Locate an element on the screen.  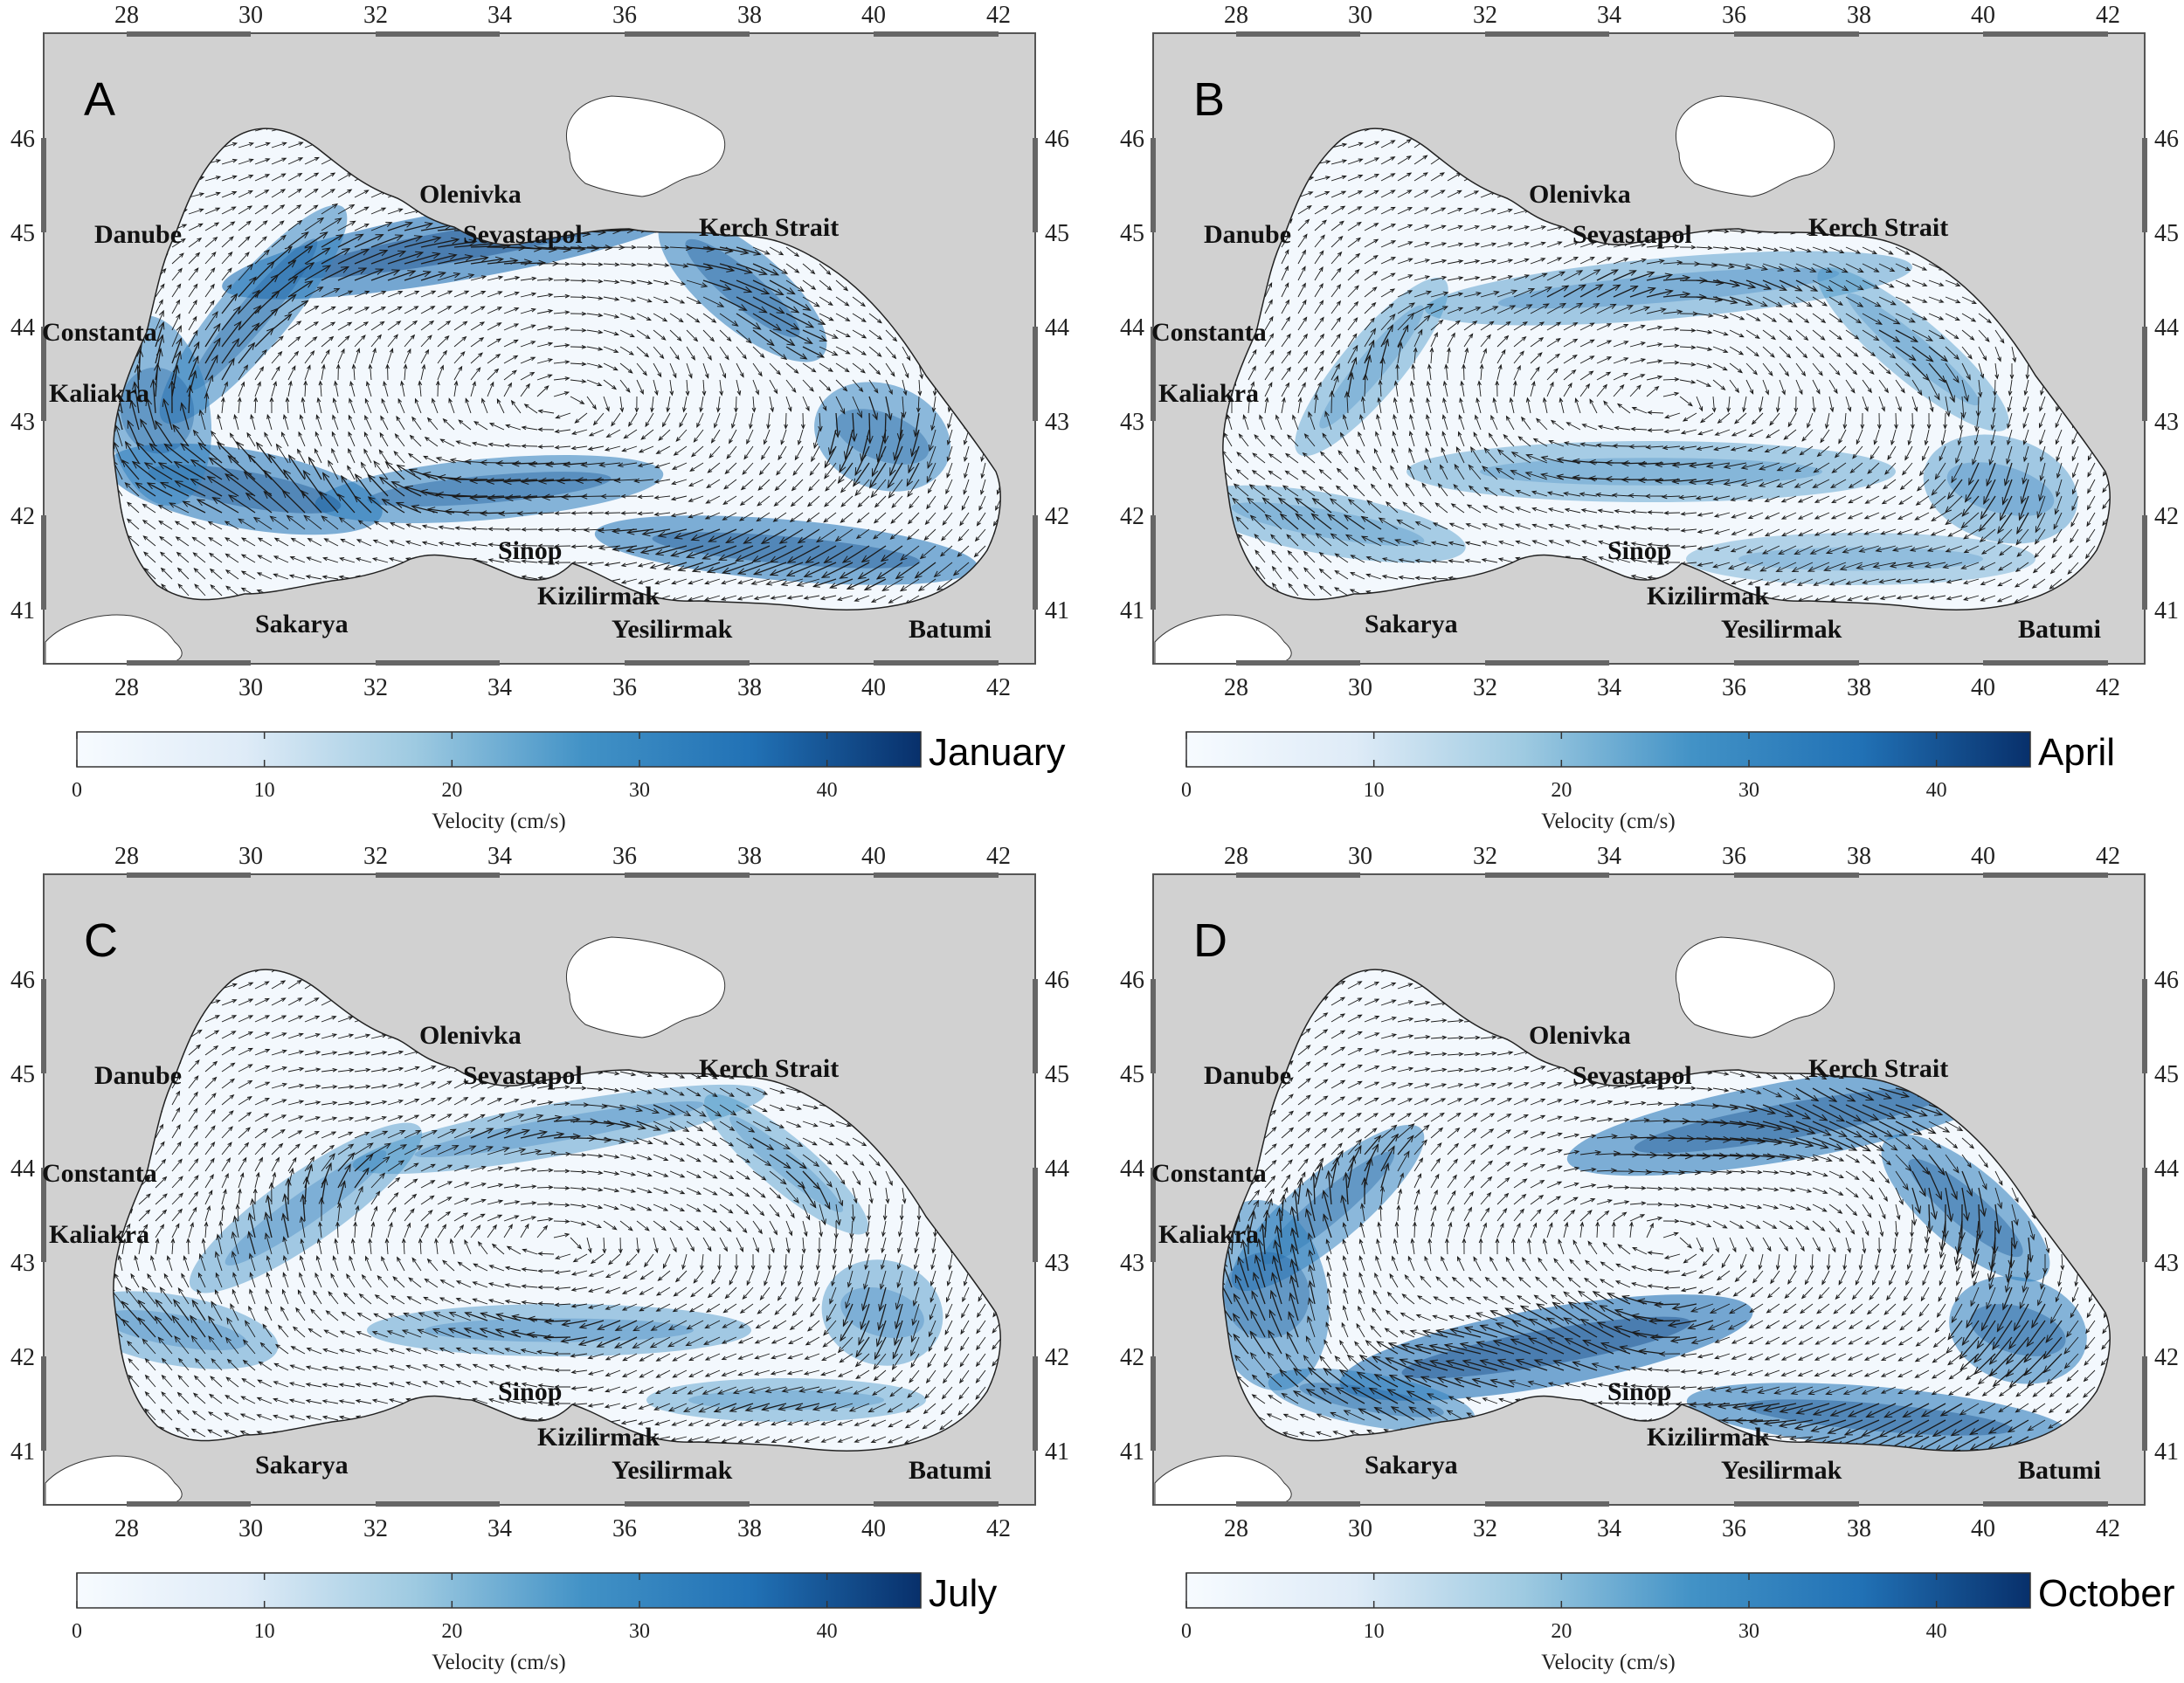
current-jets is located at coordinates (545, 387).